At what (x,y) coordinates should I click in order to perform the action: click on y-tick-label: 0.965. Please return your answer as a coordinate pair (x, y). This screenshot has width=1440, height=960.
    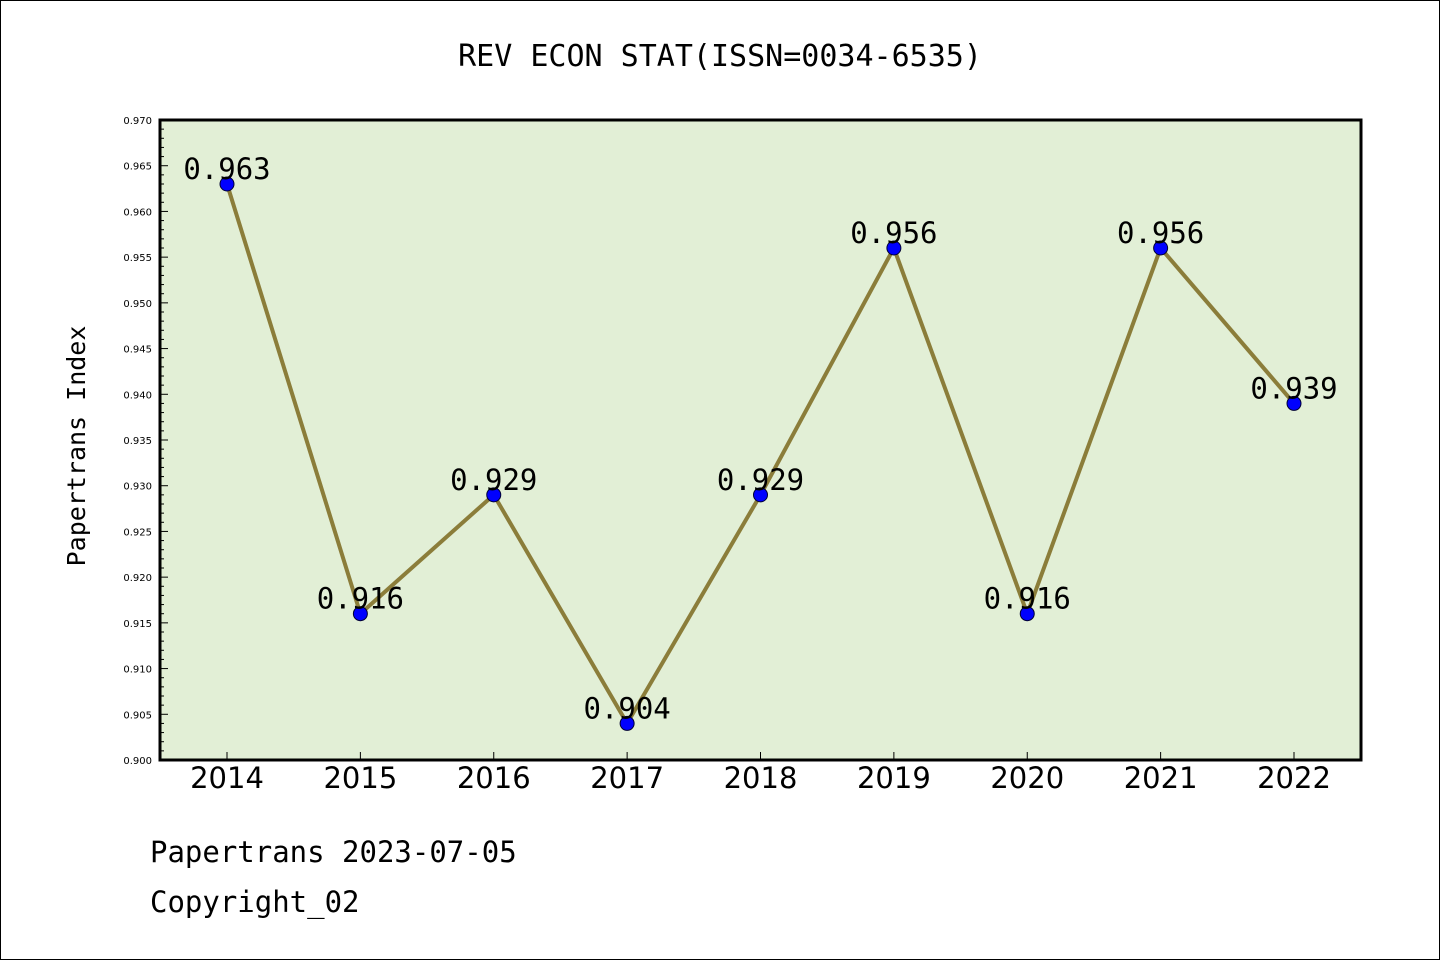
    Looking at the image, I should click on (137, 167).